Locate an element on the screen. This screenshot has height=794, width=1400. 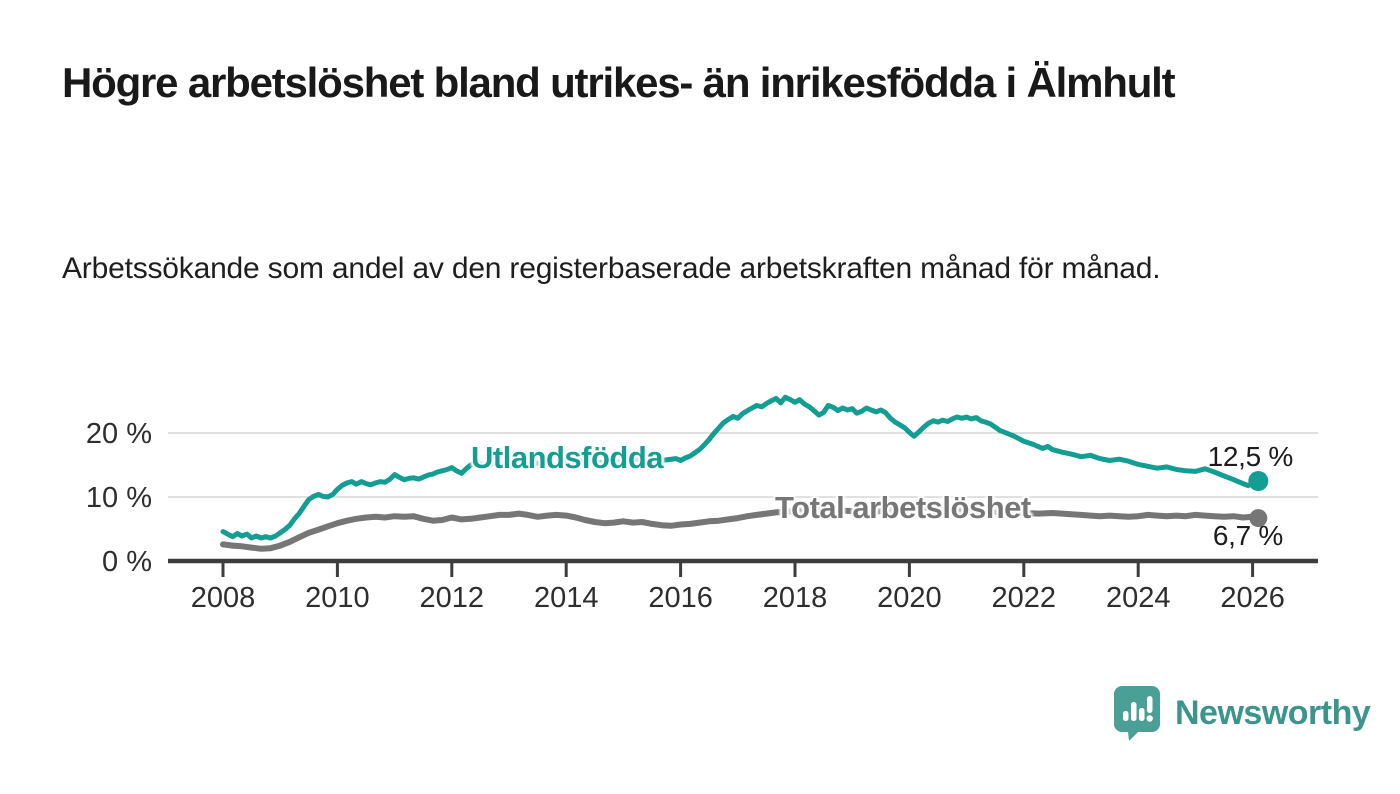
series-label-total-arbetsloshet: Total arbetslöshet is located at coordinates (903, 507).